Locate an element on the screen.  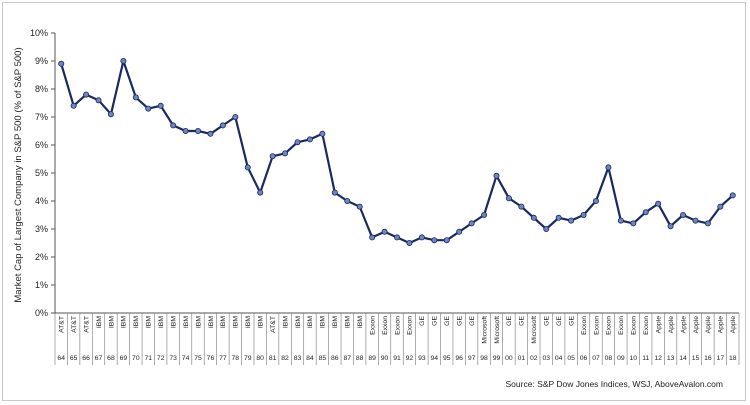
year-label: 67 is located at coordinates (99, 358).